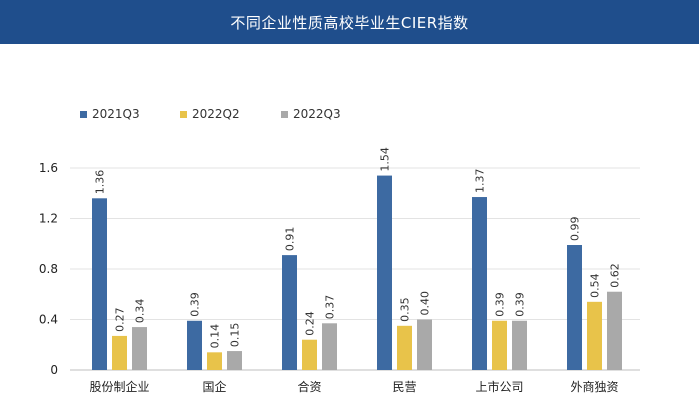  I want to click on data-label: 0.24, so click(310, 323).